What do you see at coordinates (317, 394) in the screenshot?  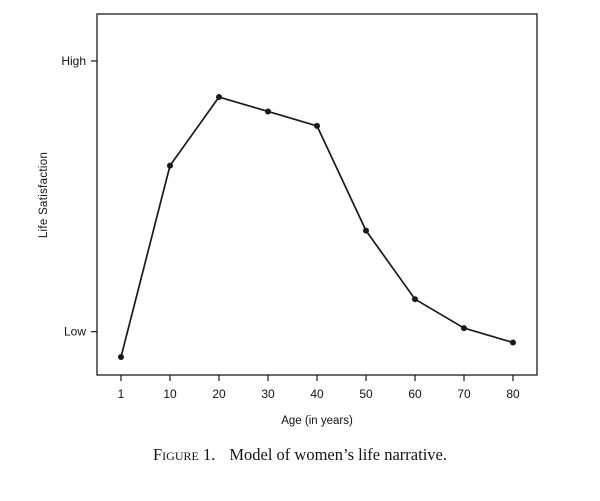 I see `x-tick-label: 40` at bounding box center [317, 394].